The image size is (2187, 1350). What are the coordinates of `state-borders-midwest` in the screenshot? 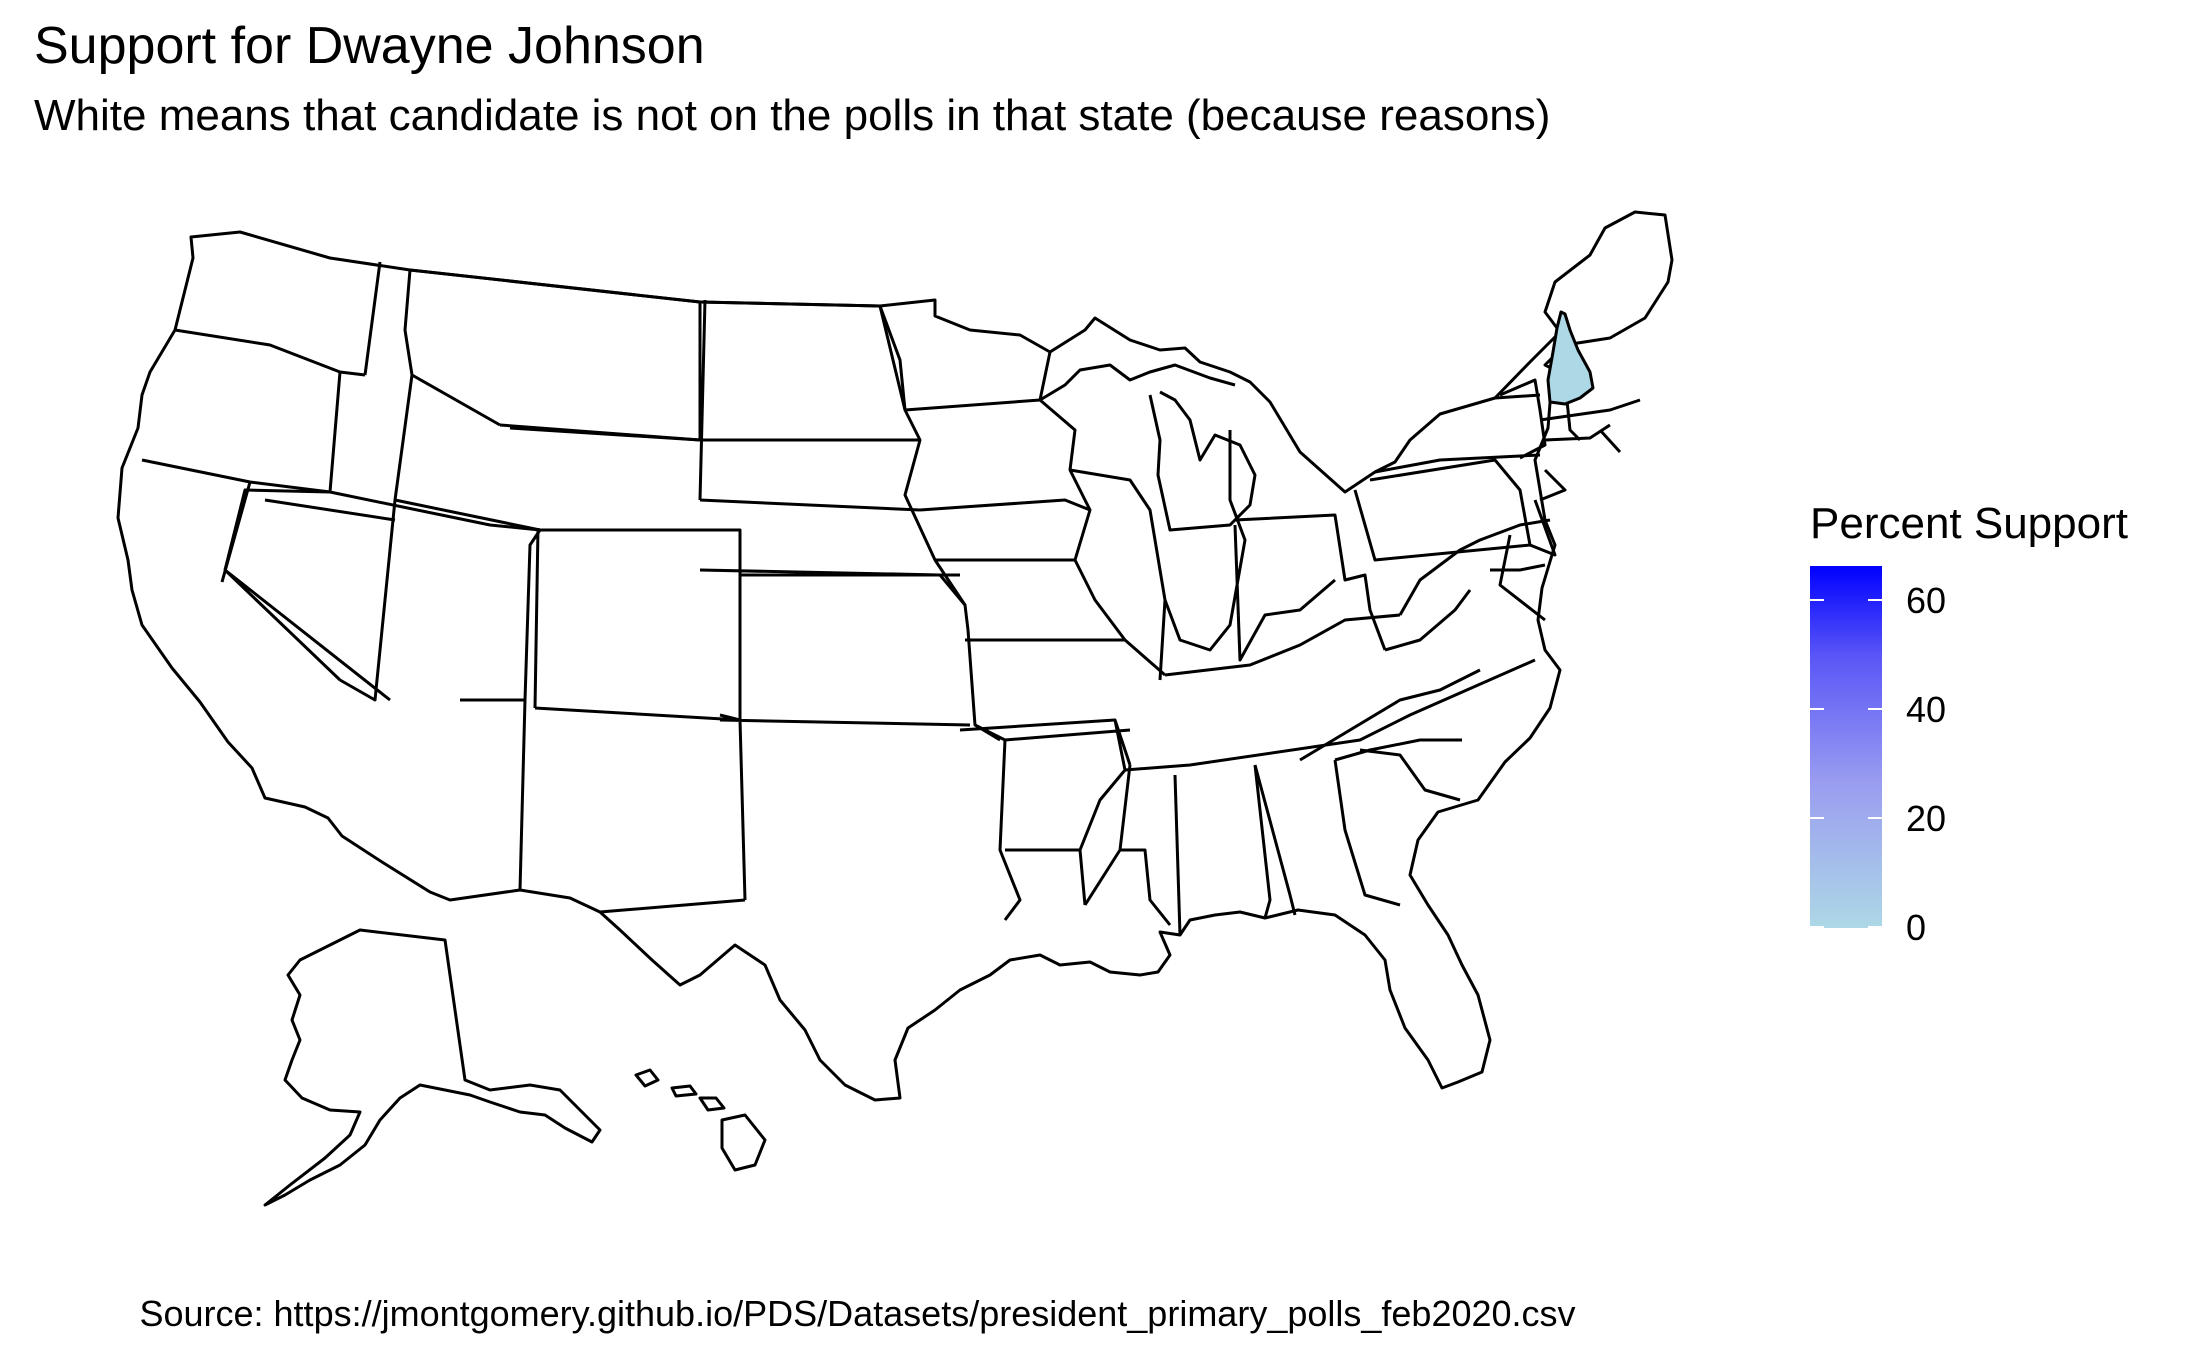 It's located at (1207, 538).